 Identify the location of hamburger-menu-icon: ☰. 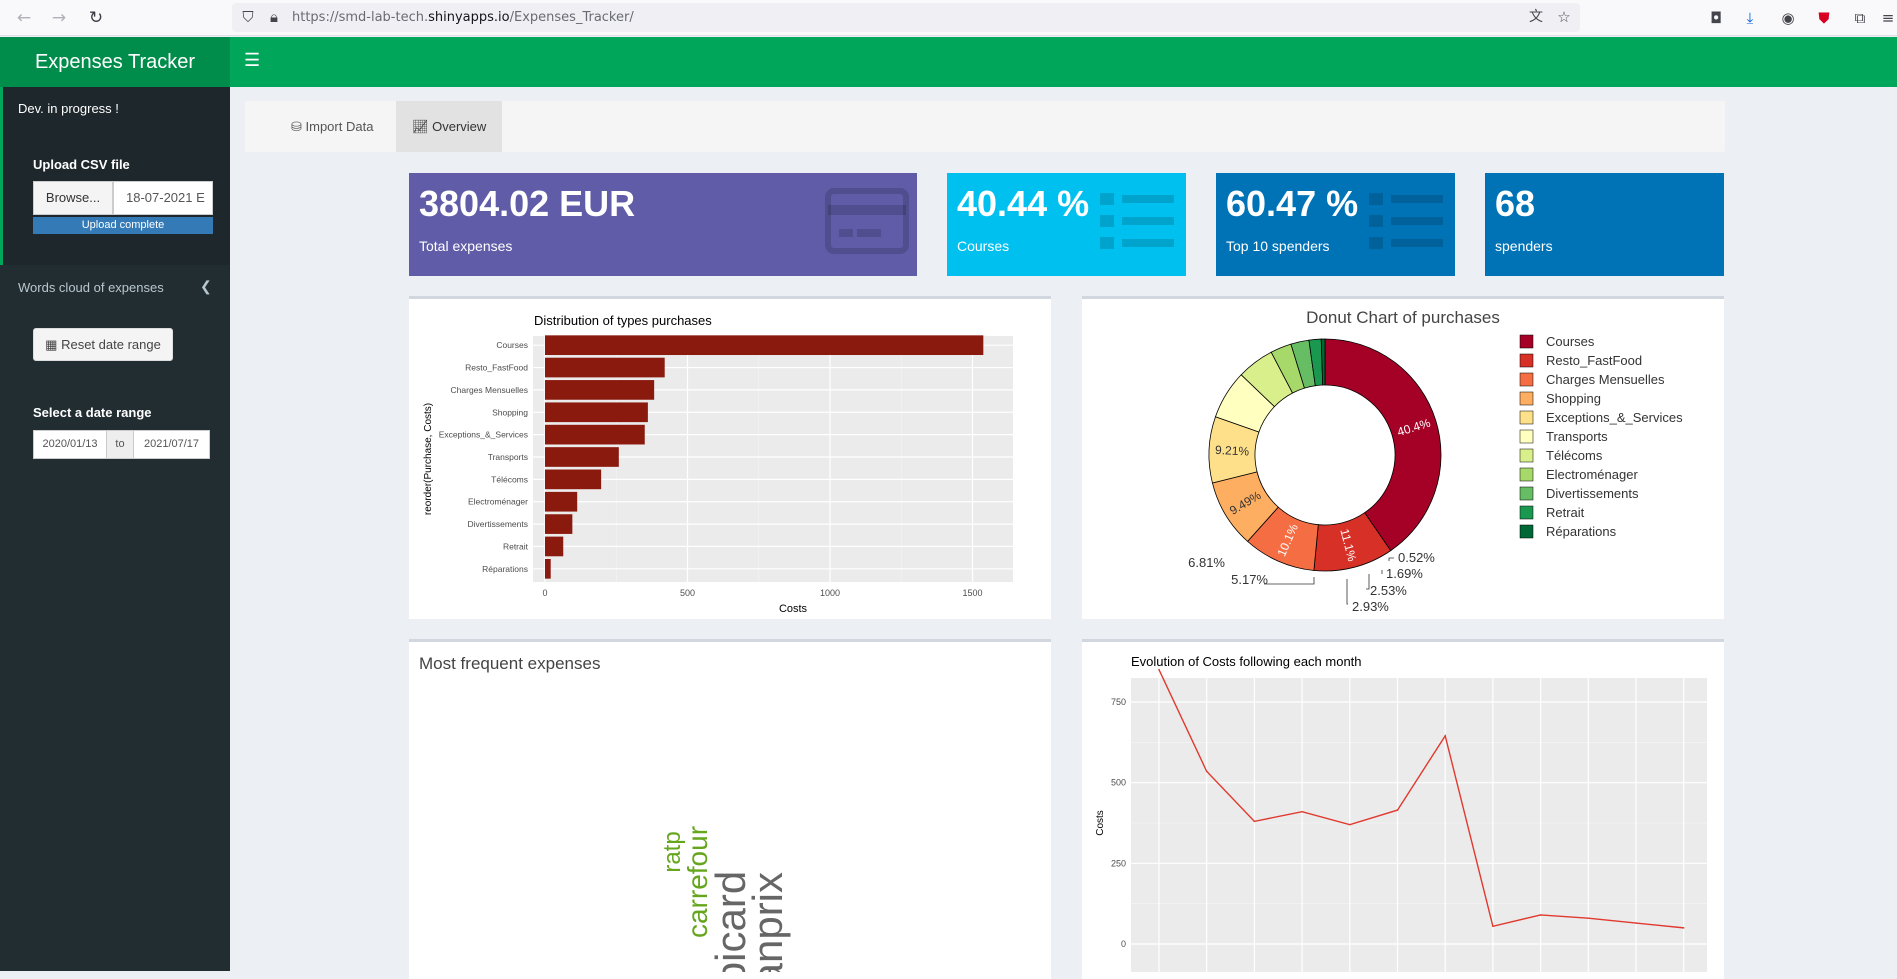
(252, 60).